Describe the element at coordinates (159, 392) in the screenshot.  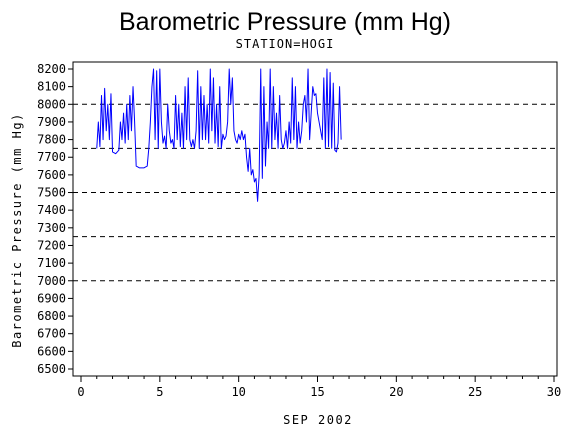
I see `x-tick-label: 5` at that location.